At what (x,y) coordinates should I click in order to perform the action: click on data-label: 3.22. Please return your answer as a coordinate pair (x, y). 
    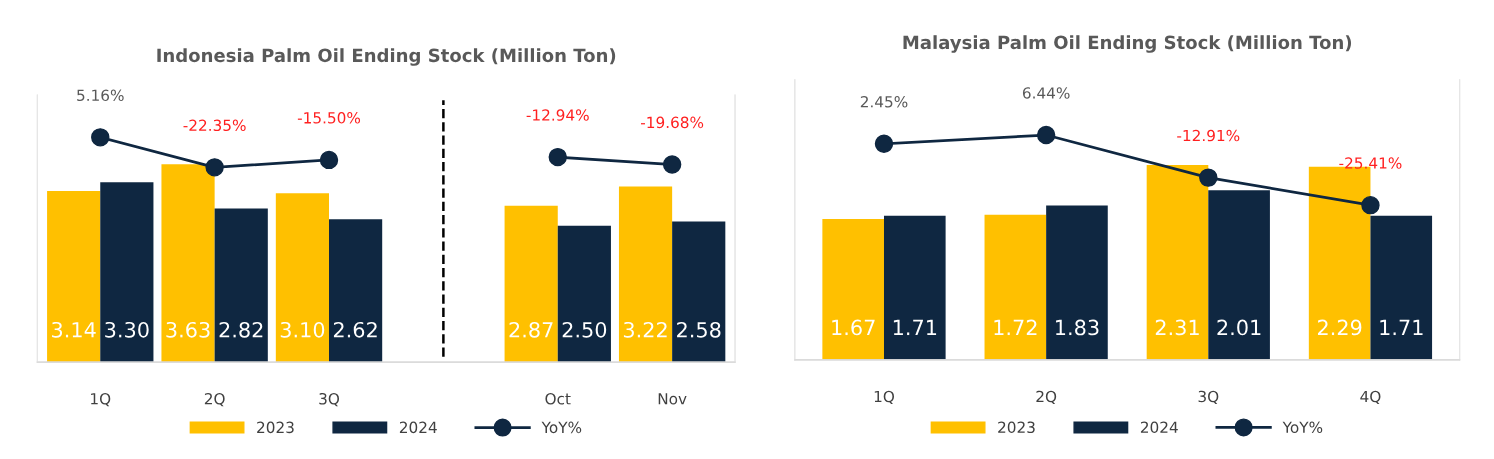
    Looking at the image, I should click on (645, 329).